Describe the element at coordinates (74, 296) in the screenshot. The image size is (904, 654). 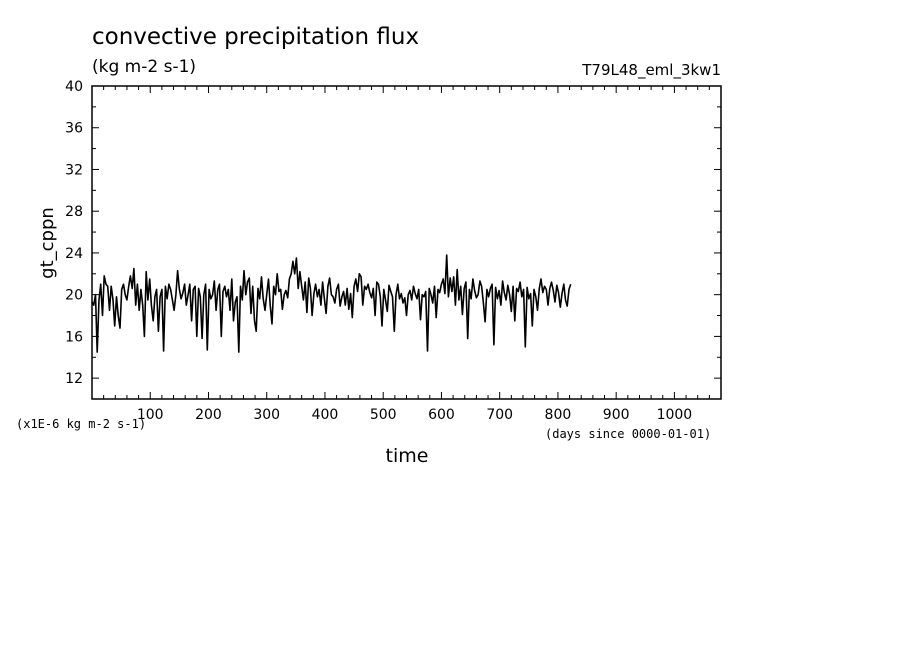
I see `y-tick-label: 20` at that location.